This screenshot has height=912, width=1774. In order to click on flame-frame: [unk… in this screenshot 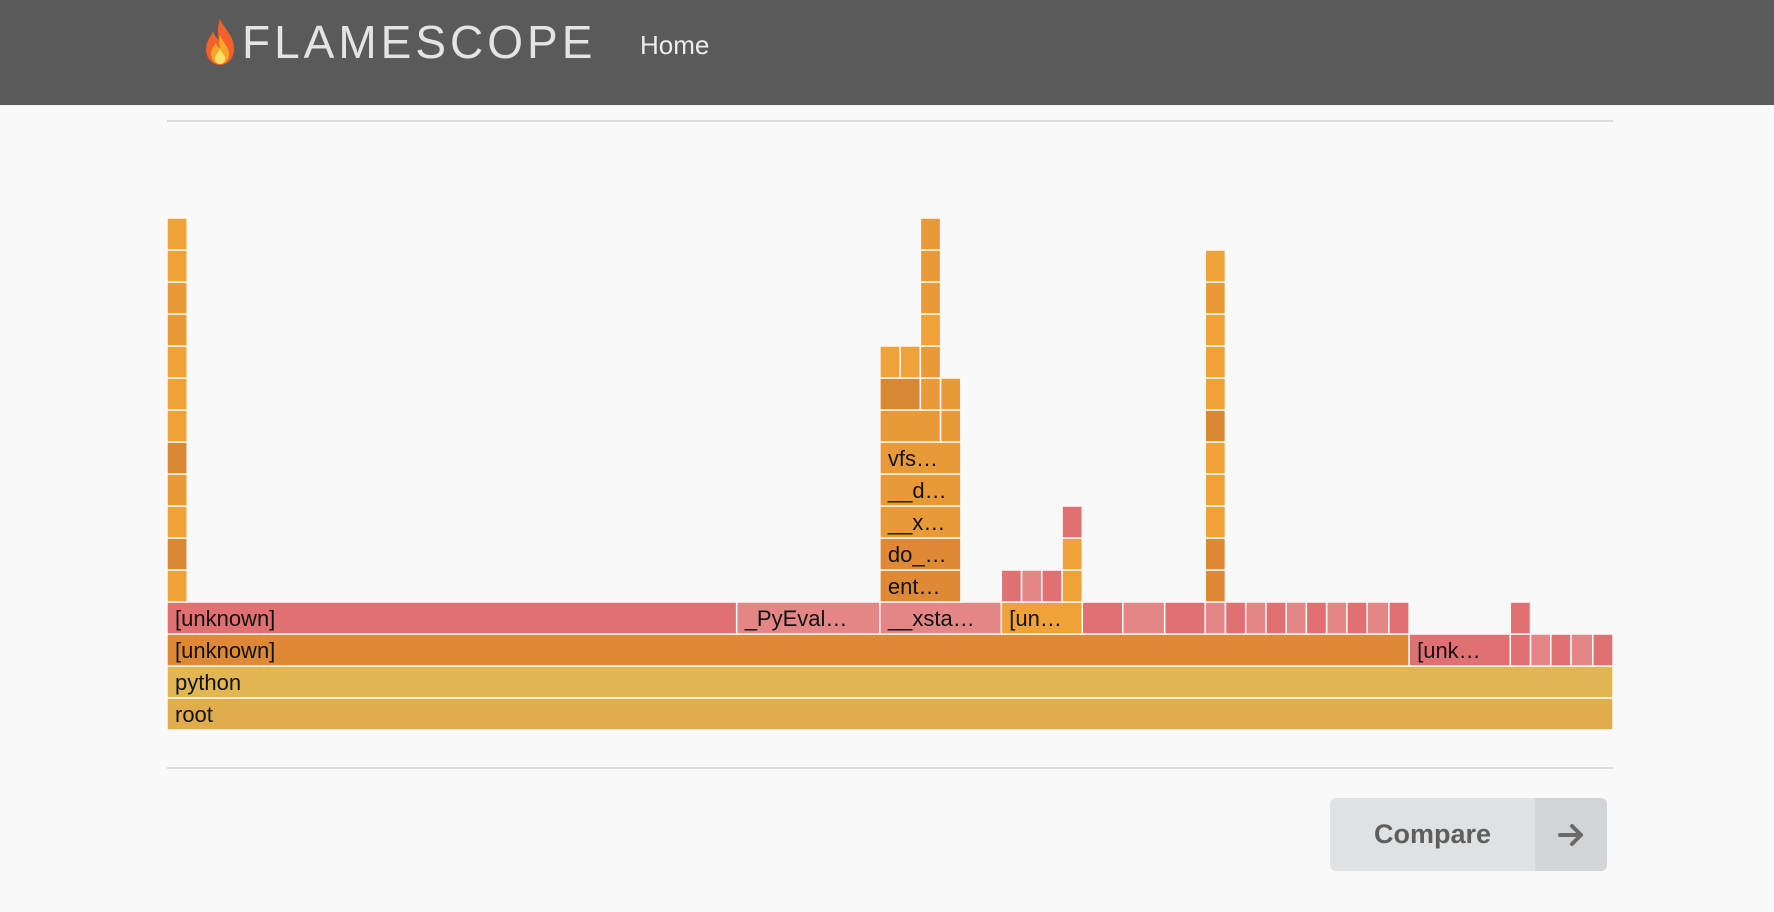, I will do `click(1460, 650)`.